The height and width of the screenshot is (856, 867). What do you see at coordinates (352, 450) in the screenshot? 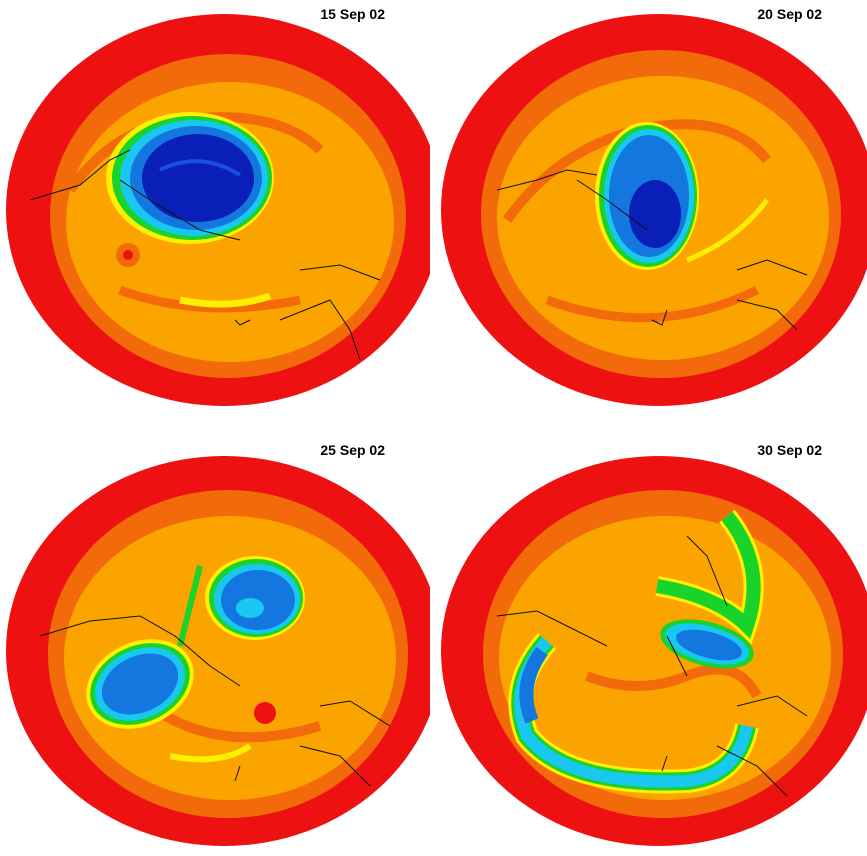
I see `panel-date-label: 25 Sep 02` at bounding box center [352, 450].